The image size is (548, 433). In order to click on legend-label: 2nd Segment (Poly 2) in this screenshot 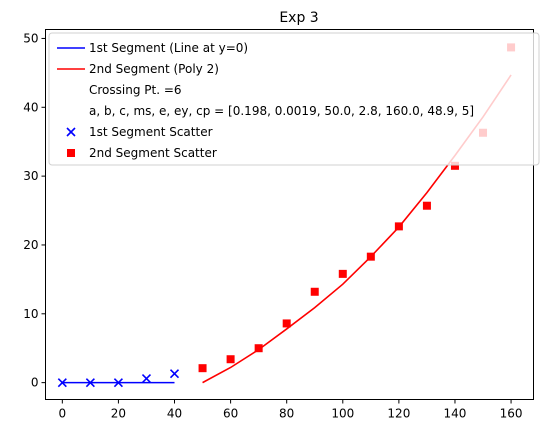, I will do `click(154, 69)`.